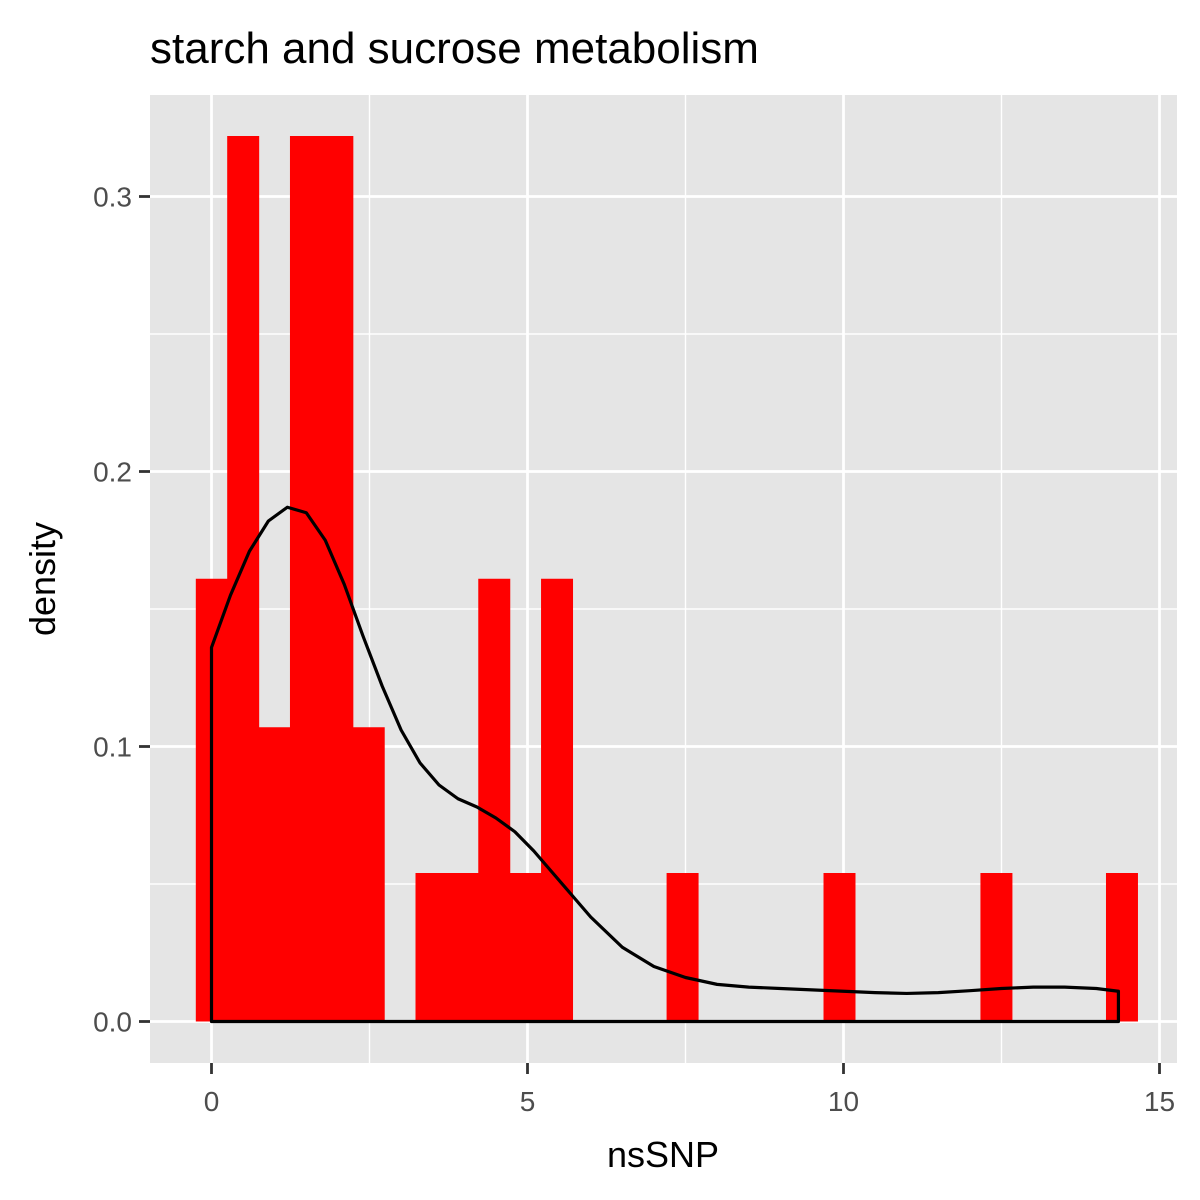 The width and height of the screenshot is (1200, 1200). I want to click on x-tick-label: 0, so click(212, 1101).